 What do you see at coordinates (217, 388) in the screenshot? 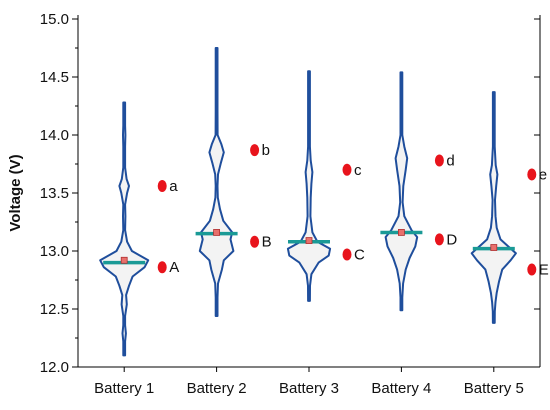
I see `x-tick-label: Battery 2` at bounding box center [217, 388].